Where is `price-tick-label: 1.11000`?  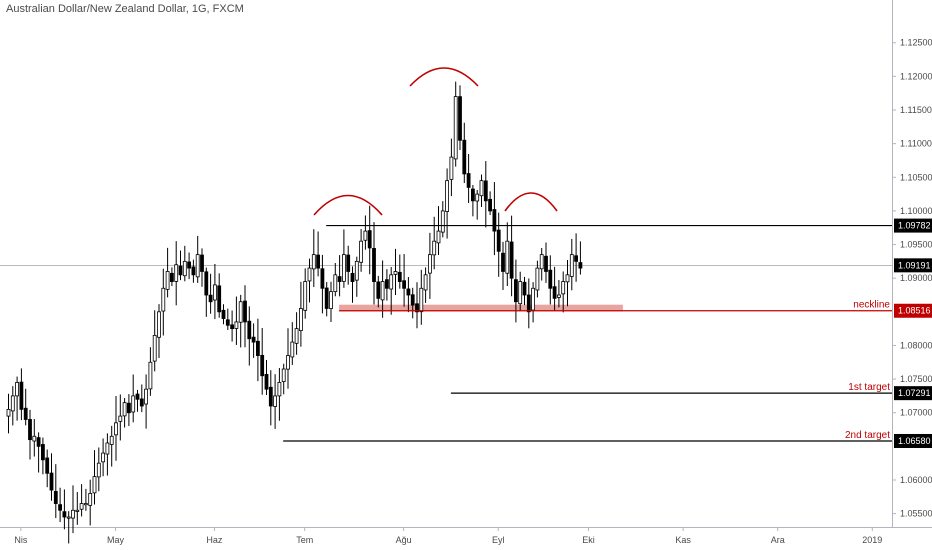 price-tick-label: 1.11000 is located at coordinates (916, 144).